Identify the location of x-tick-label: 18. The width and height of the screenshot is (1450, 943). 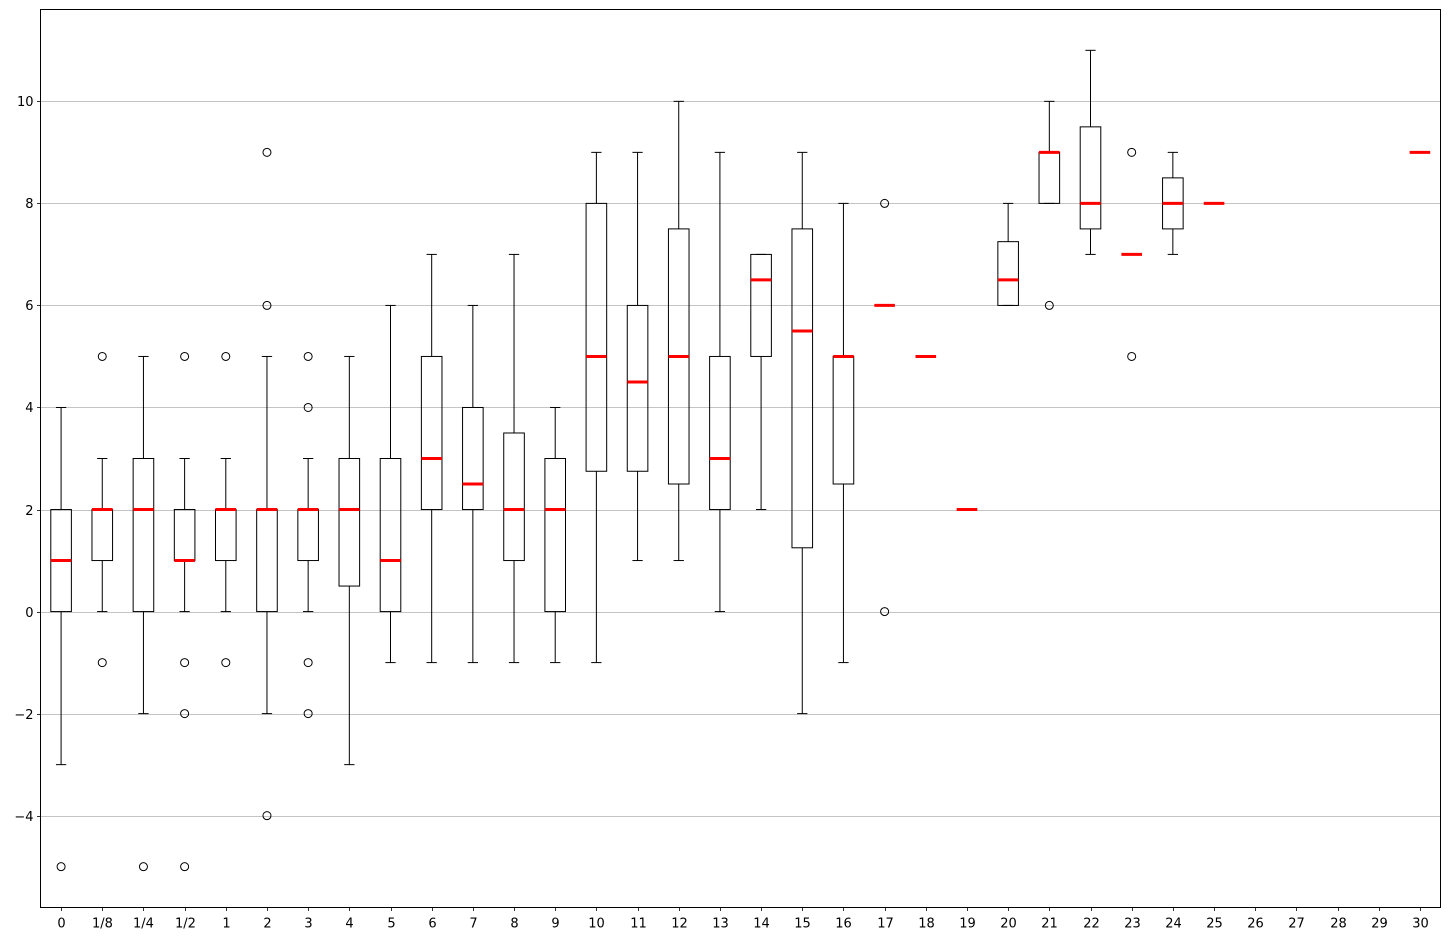
(926, 924).